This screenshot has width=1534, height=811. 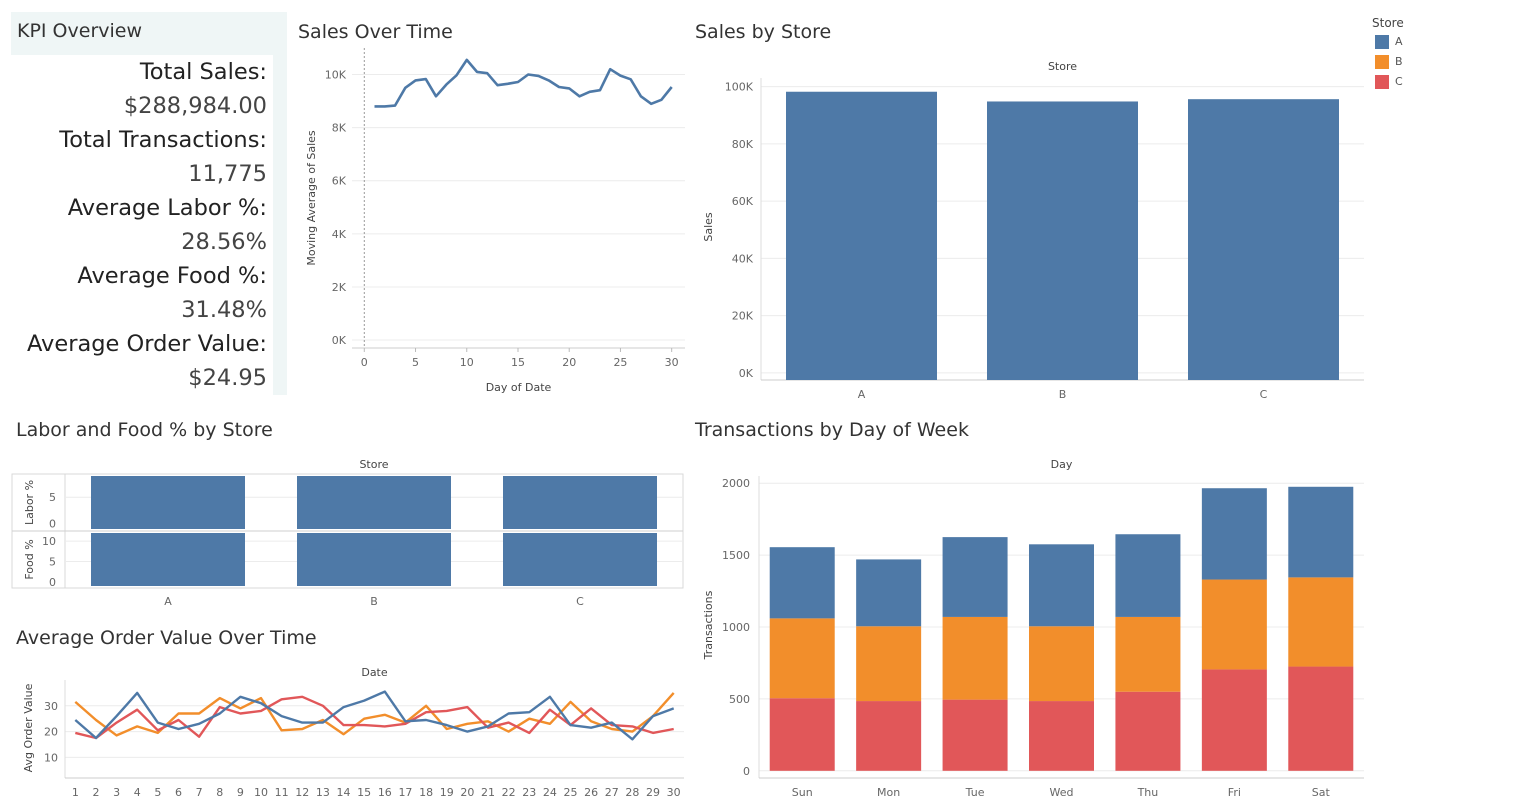 I want to click on transactions-bar-sat-c, so click(x=1321, y=718).